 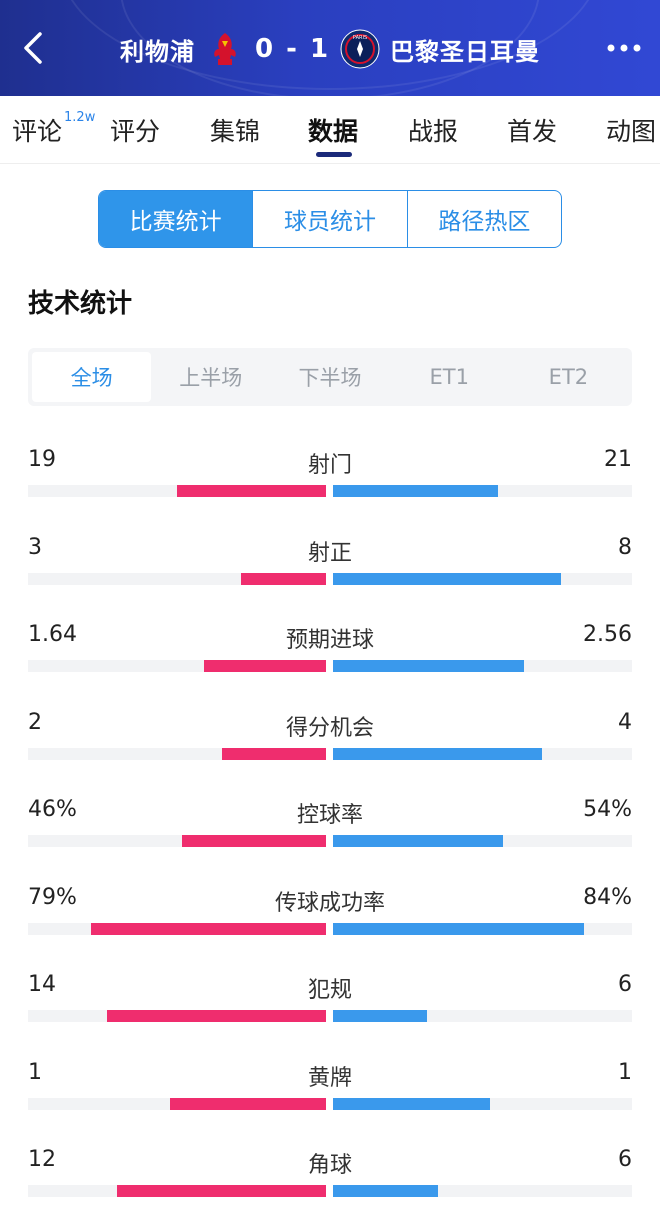 What do you see at coordinates (52, 634) in the screenshot?
I see `home-stat-value: 1.64` at bounding box center [52, 634].